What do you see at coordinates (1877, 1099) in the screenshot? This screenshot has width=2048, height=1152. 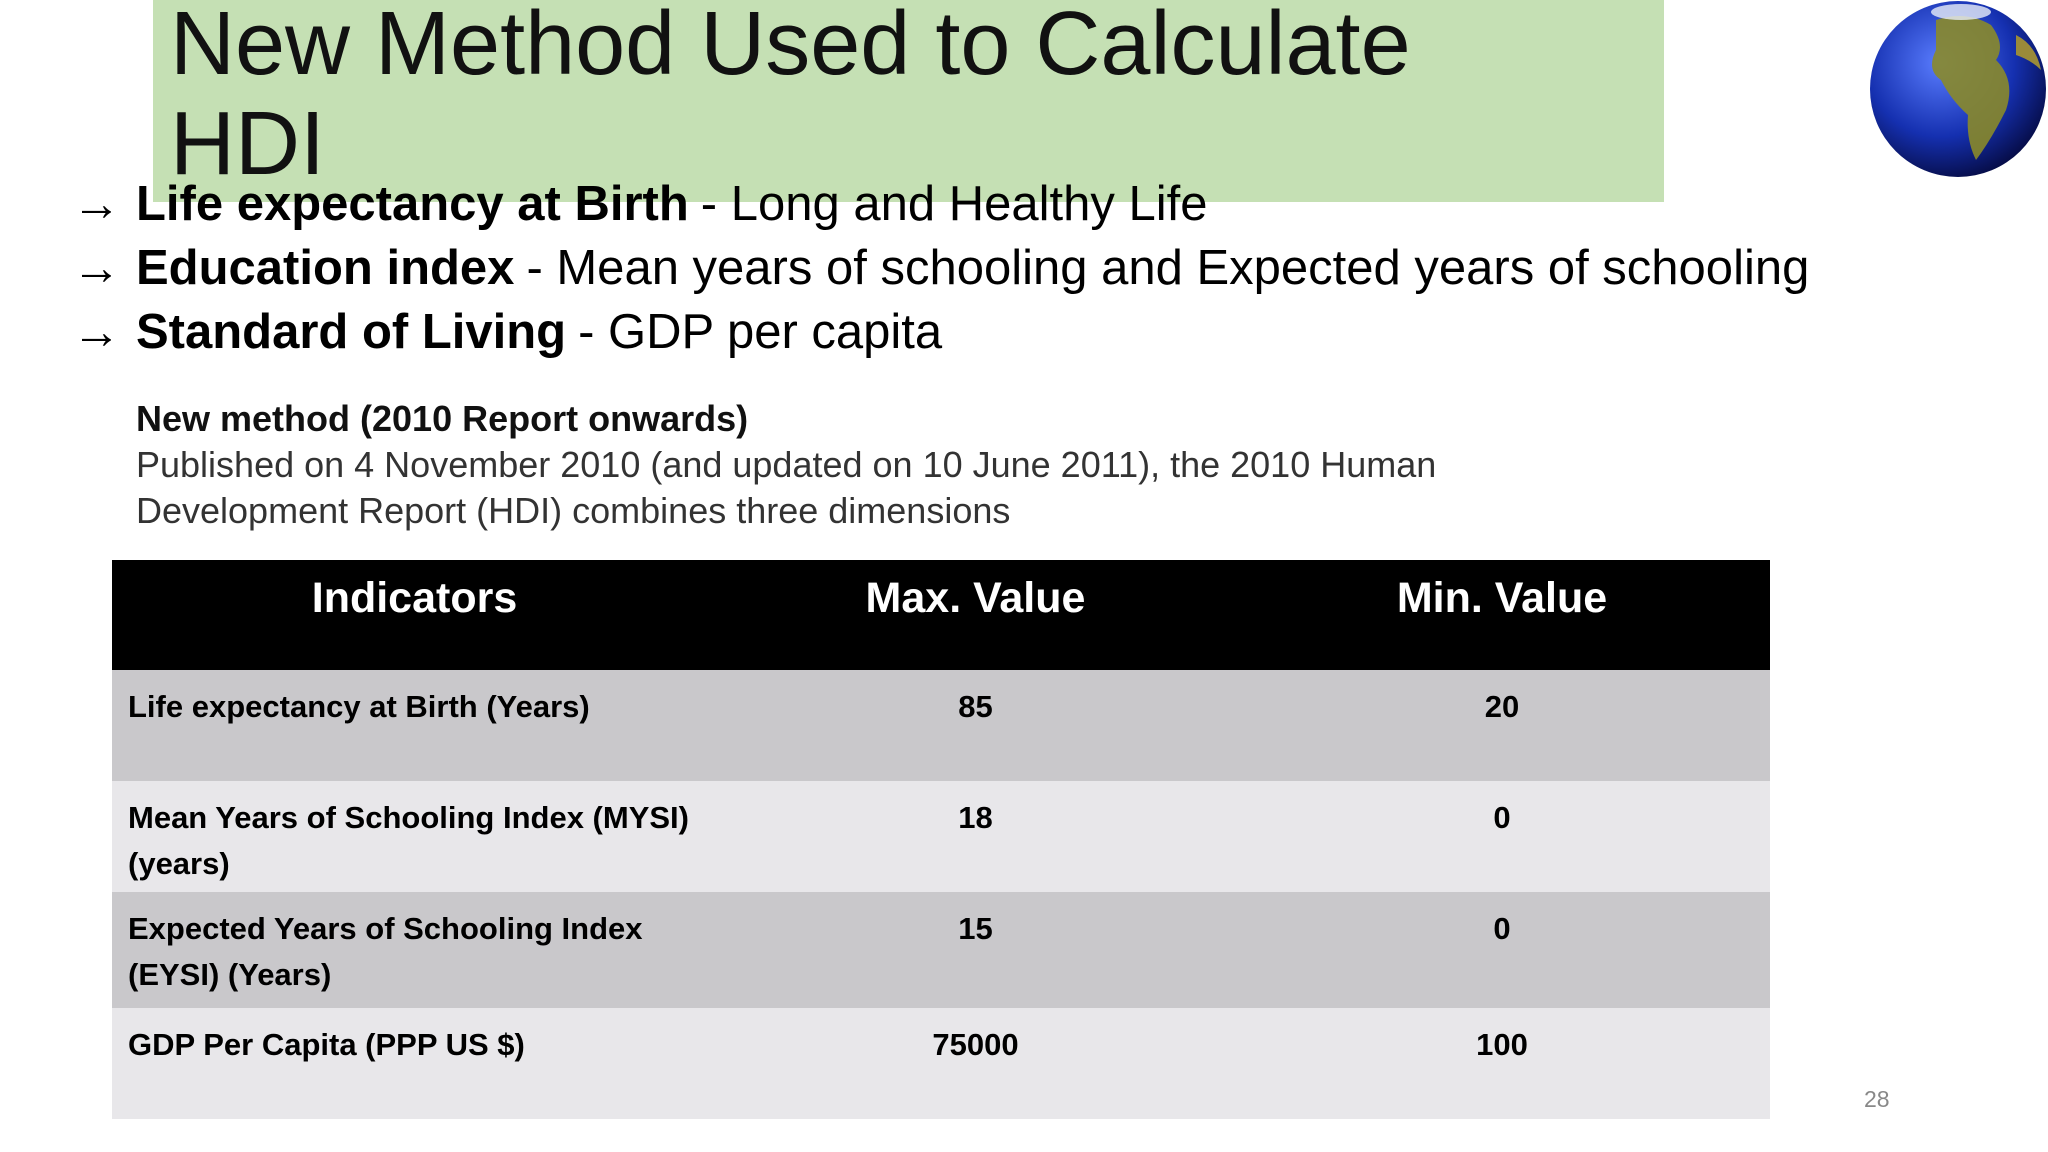 I see `page-number: 28` at bounding box center [1877, 1099].